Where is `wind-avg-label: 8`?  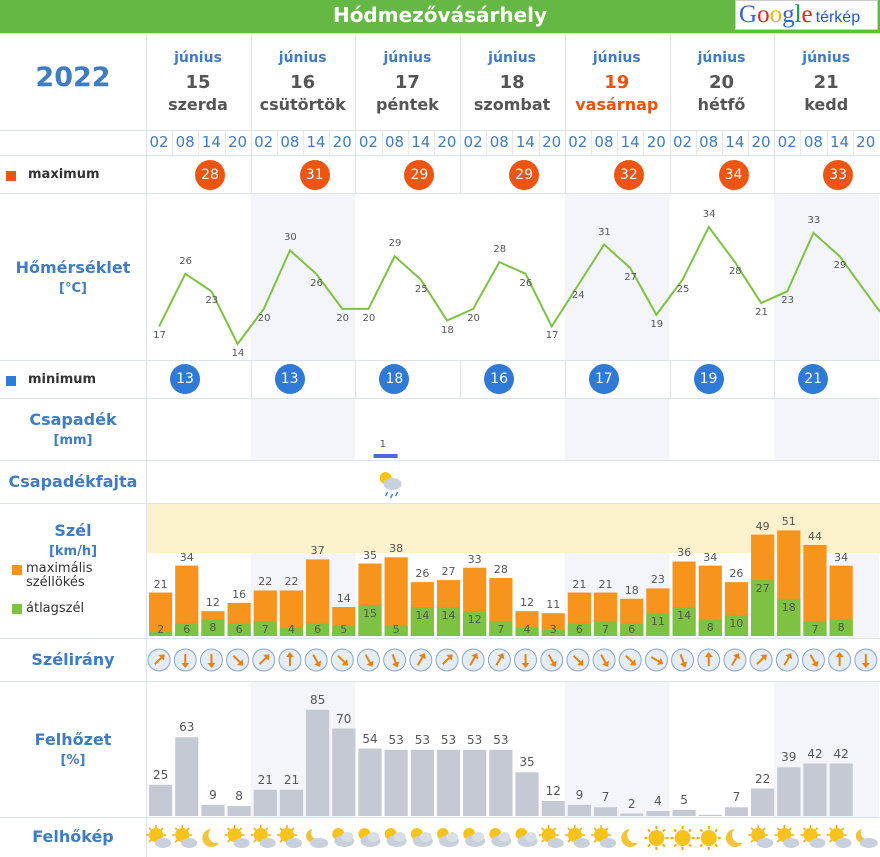 wind-avg-label: 8 is located at coordinates (841, 628).